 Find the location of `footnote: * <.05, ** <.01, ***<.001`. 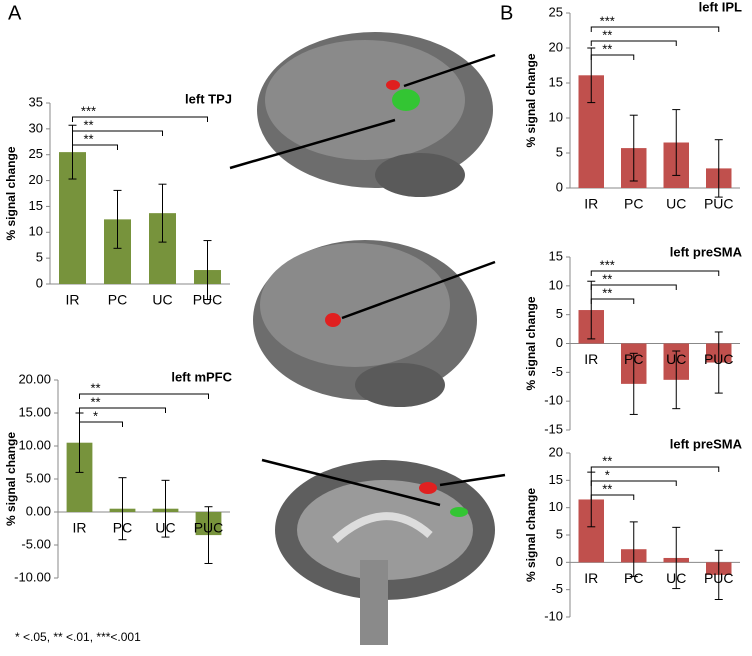

footnote: * <.05, ** <.01, ***<.001 is located at coordinates (78, 637).